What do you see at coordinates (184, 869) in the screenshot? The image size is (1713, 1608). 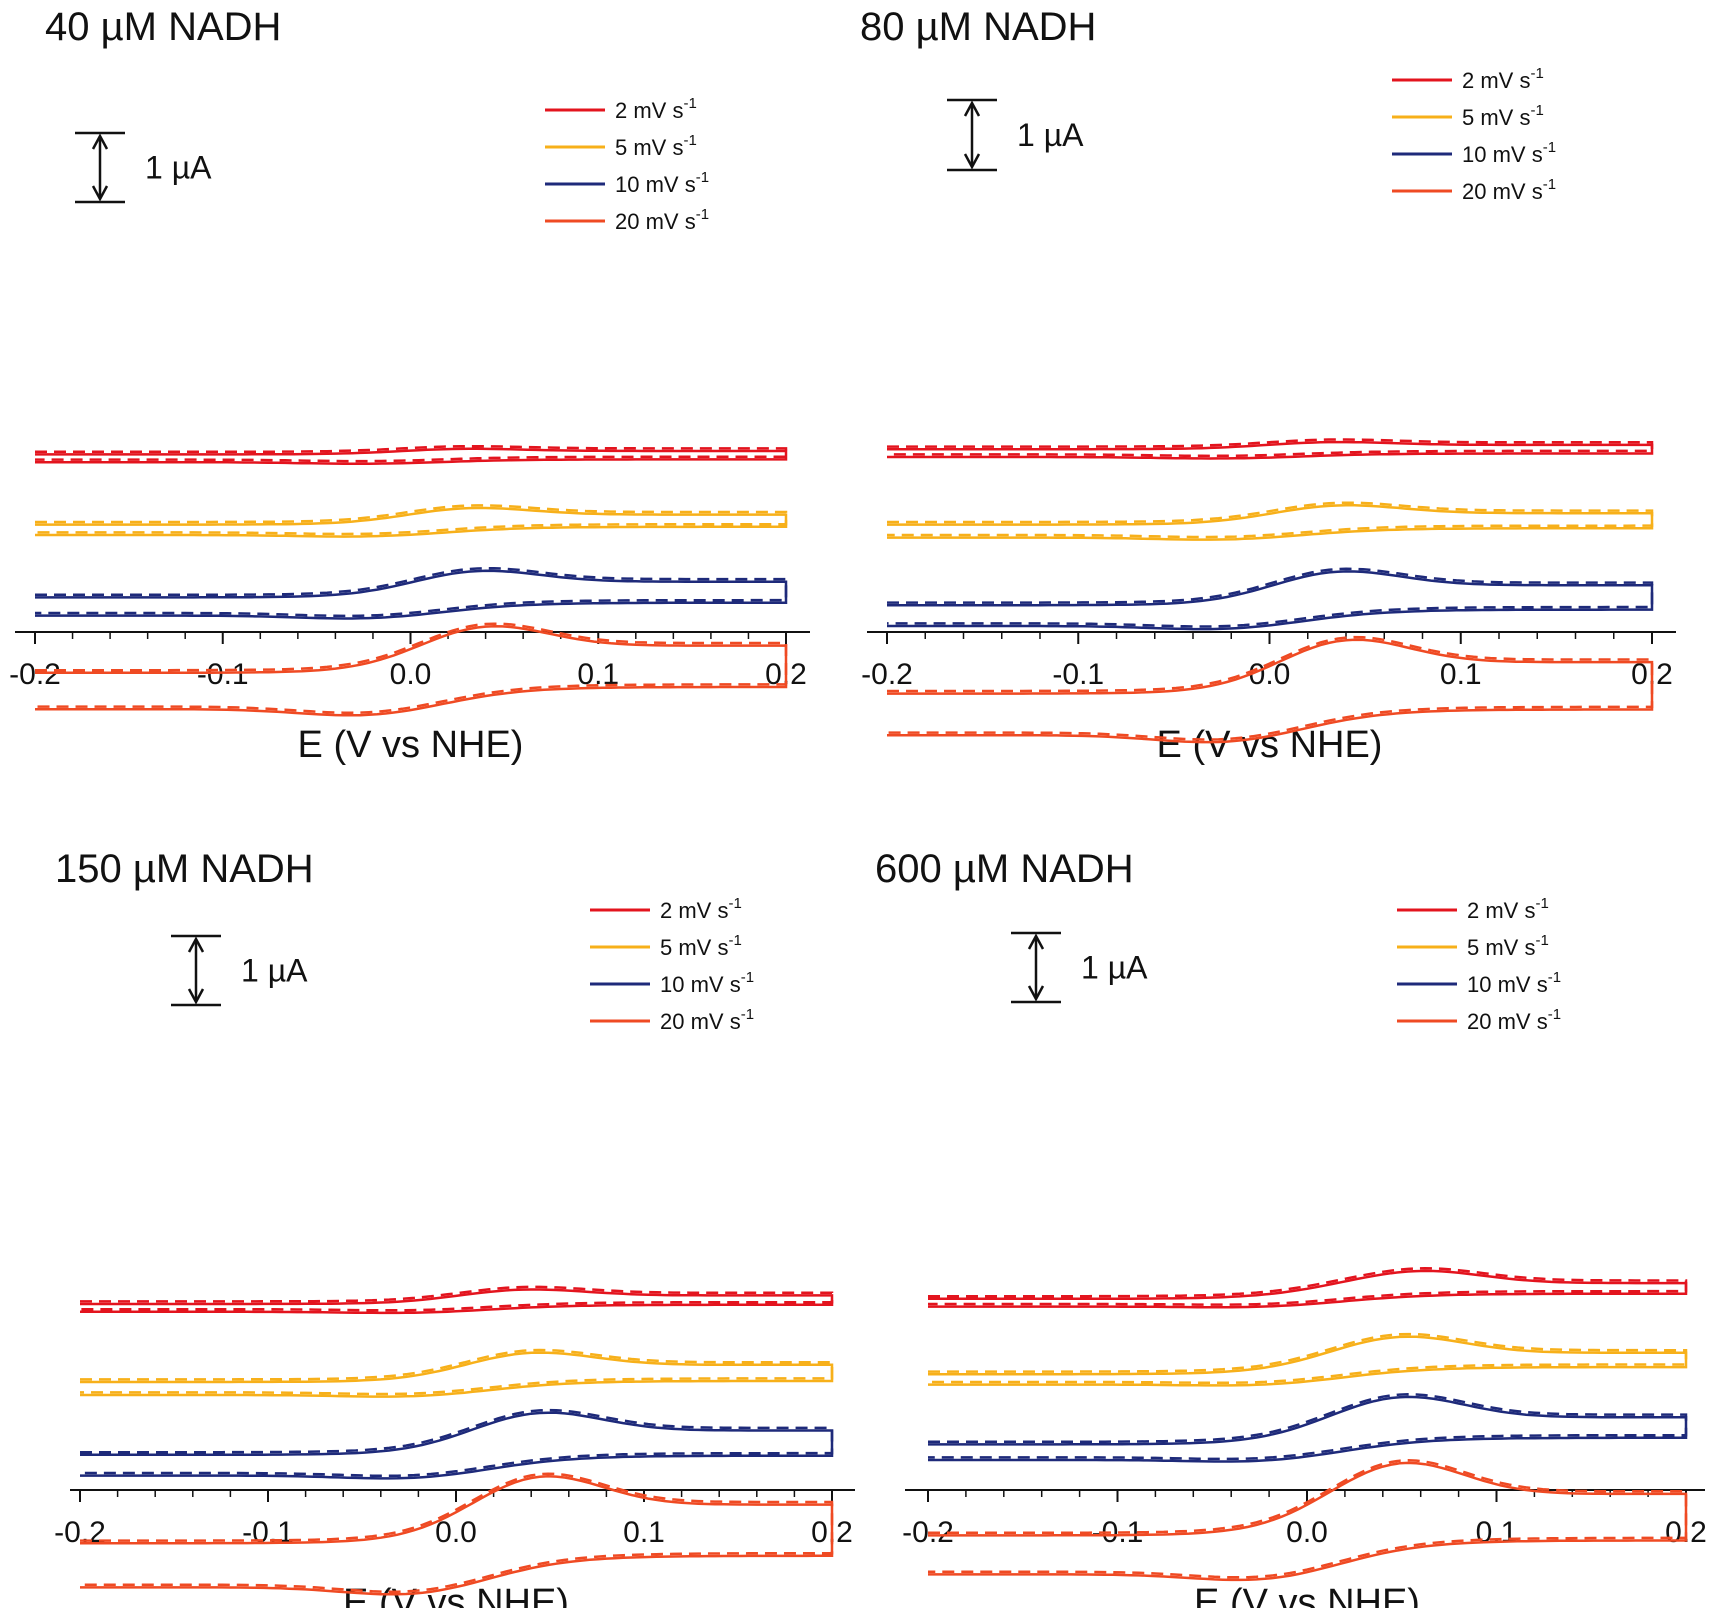 I see `panel-title: 150 µM NADH` at bounding box center [184, 869].